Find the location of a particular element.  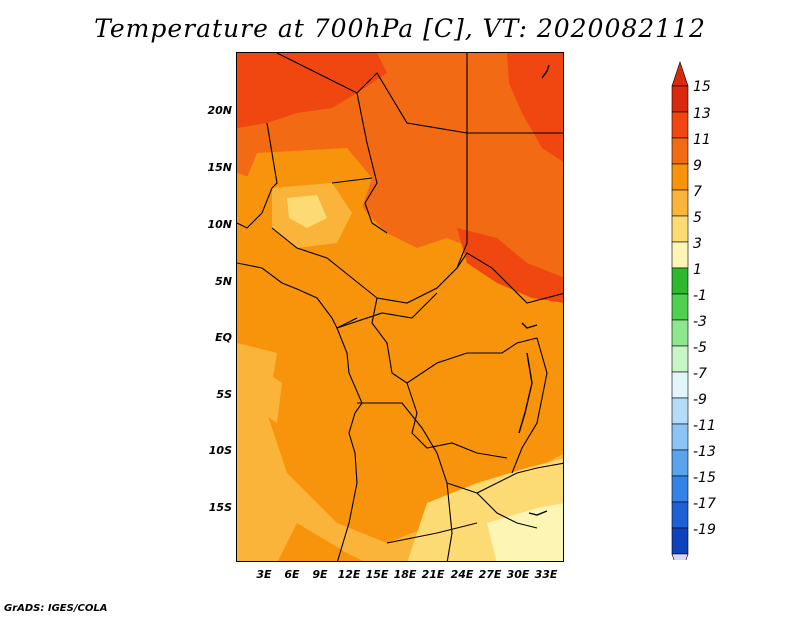

colorbar-label: -17 is located at coordinates (704, 504).